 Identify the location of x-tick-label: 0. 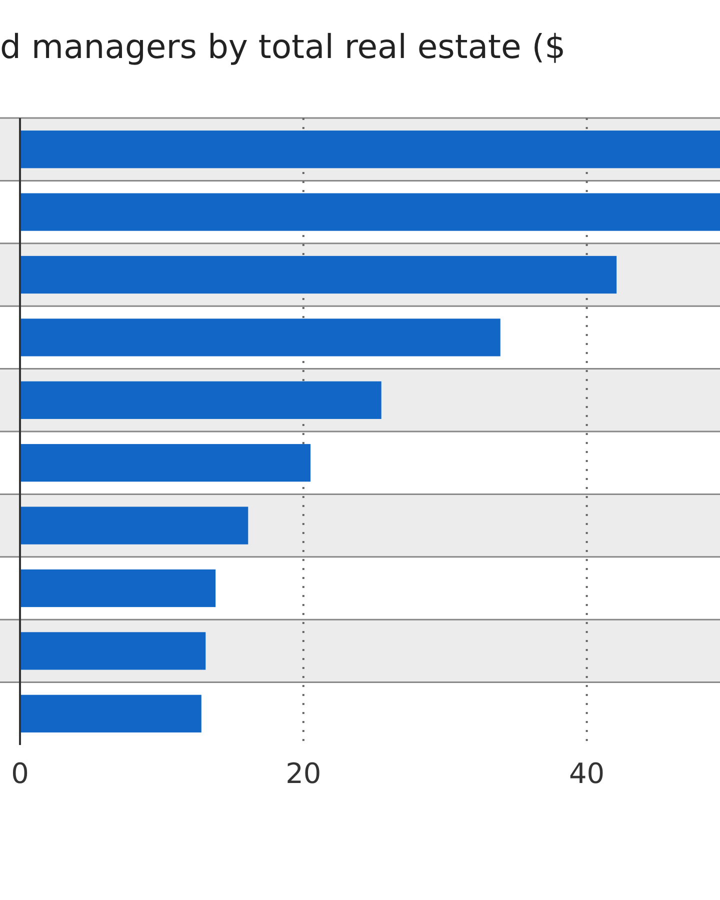
(20, 773).